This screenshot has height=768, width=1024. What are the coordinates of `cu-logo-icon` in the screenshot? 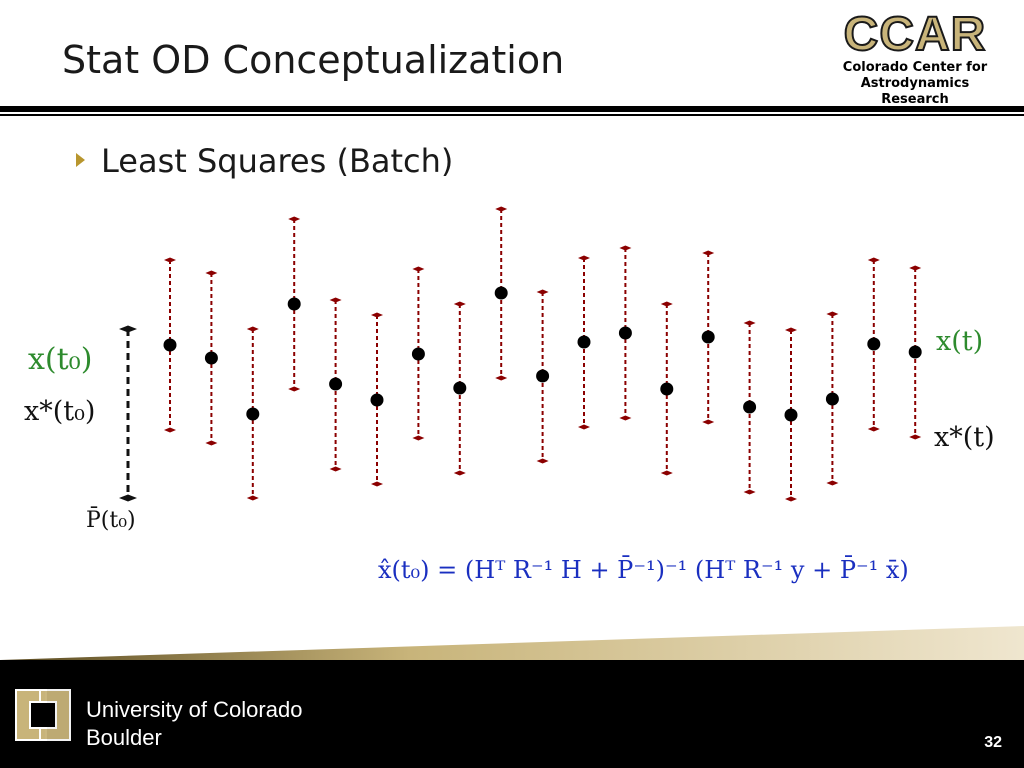 It's located at (43, 715).